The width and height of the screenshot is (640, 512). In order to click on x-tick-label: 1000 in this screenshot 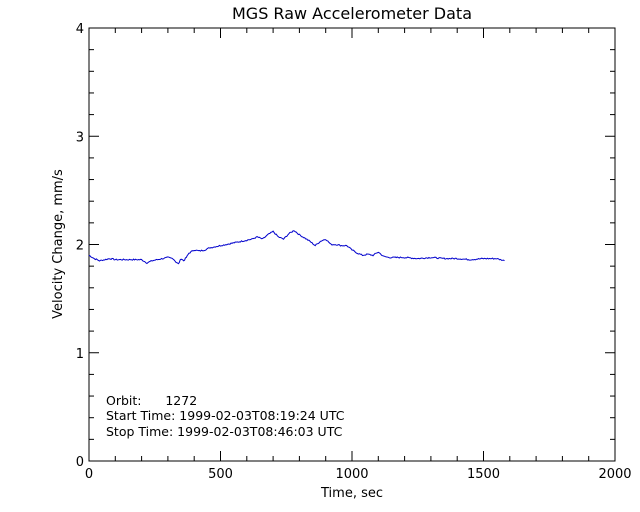, I will do `click(351, 474)`.